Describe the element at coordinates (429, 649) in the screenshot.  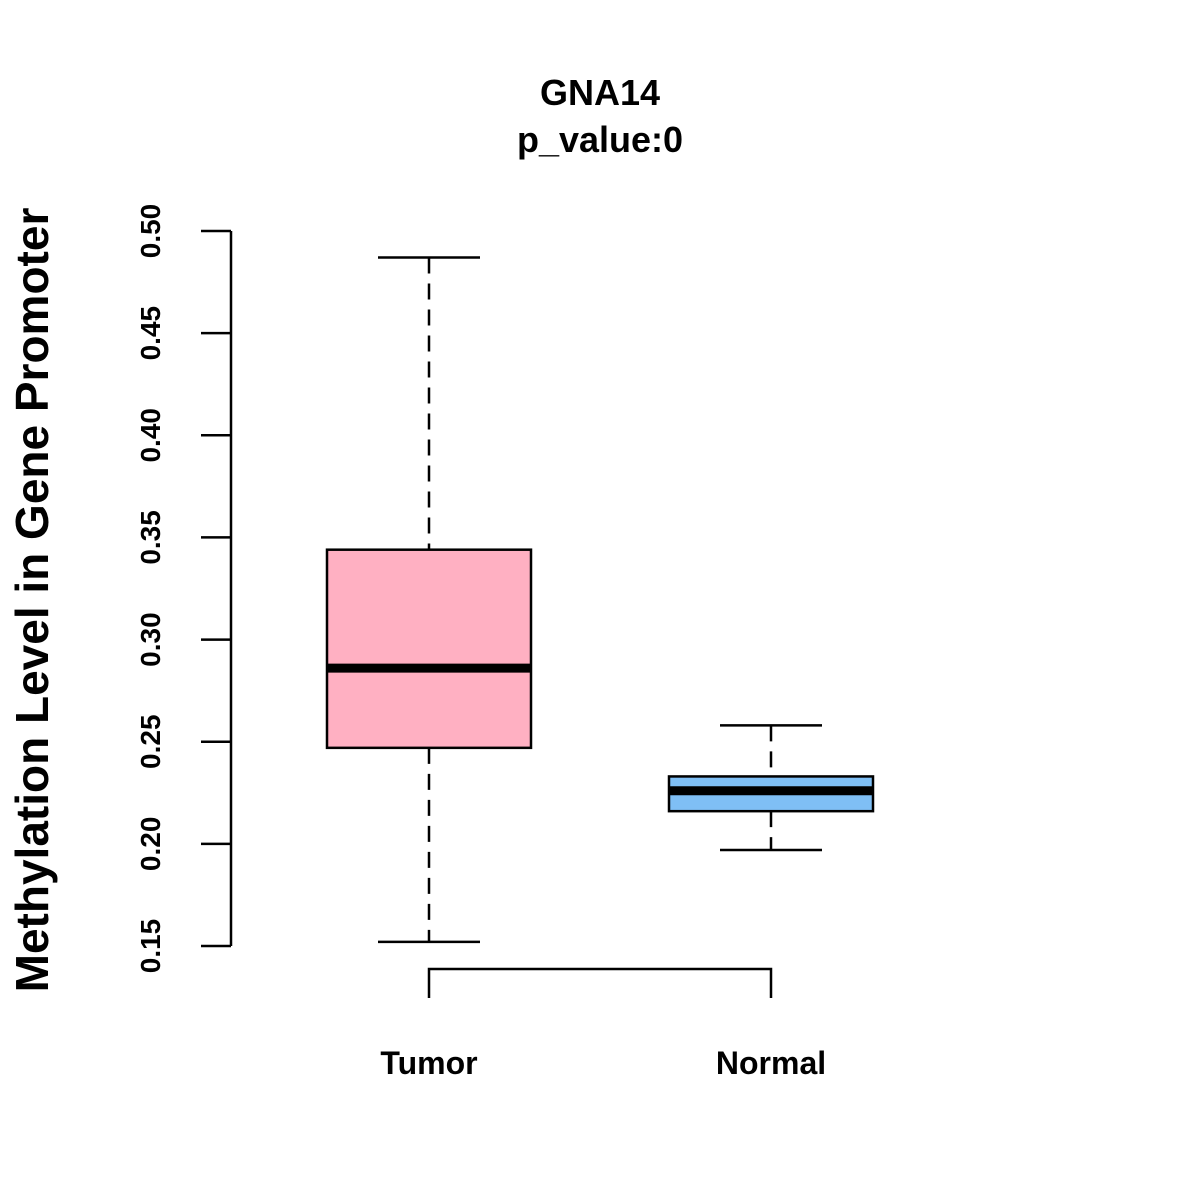
I see `tumor-box` at that location.